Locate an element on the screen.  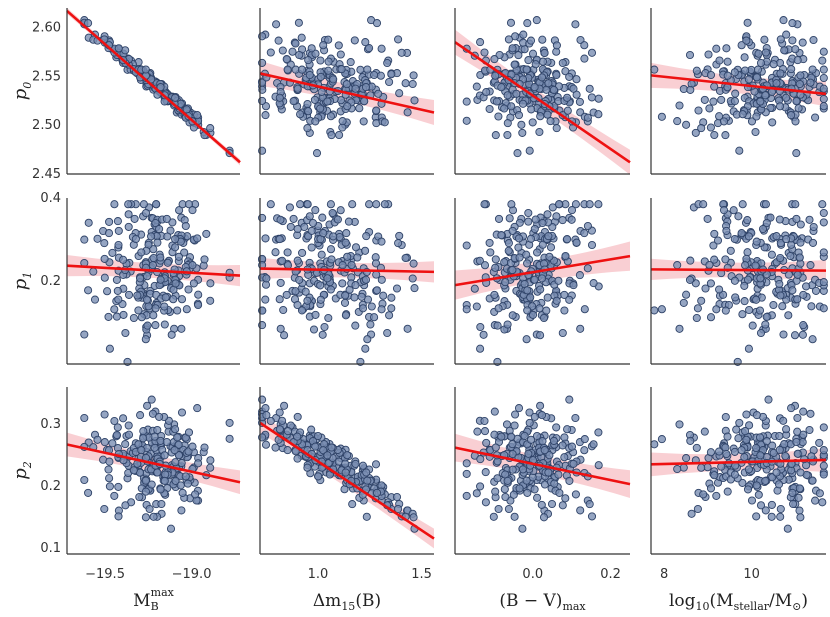
regression-line is located at coordinates (153, 270).